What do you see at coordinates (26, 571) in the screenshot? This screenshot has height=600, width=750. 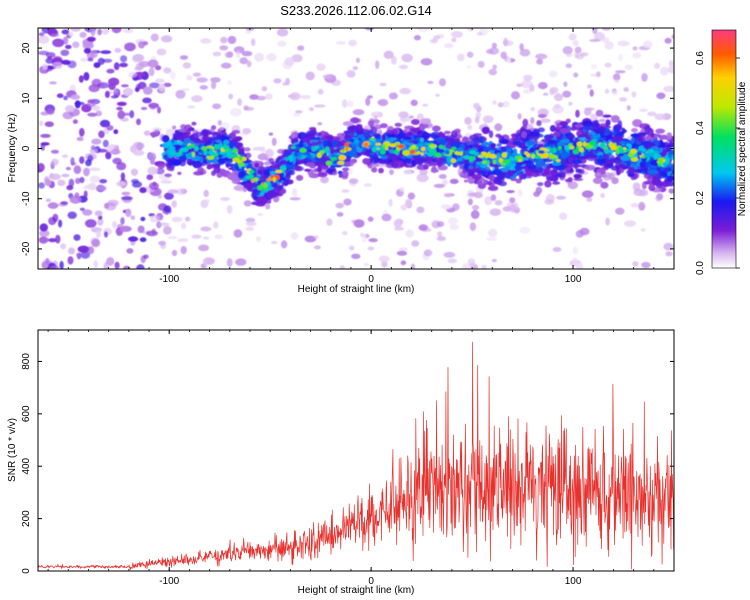 I see `snr-y-tick-label: 0` at bounding box center [26, 571].